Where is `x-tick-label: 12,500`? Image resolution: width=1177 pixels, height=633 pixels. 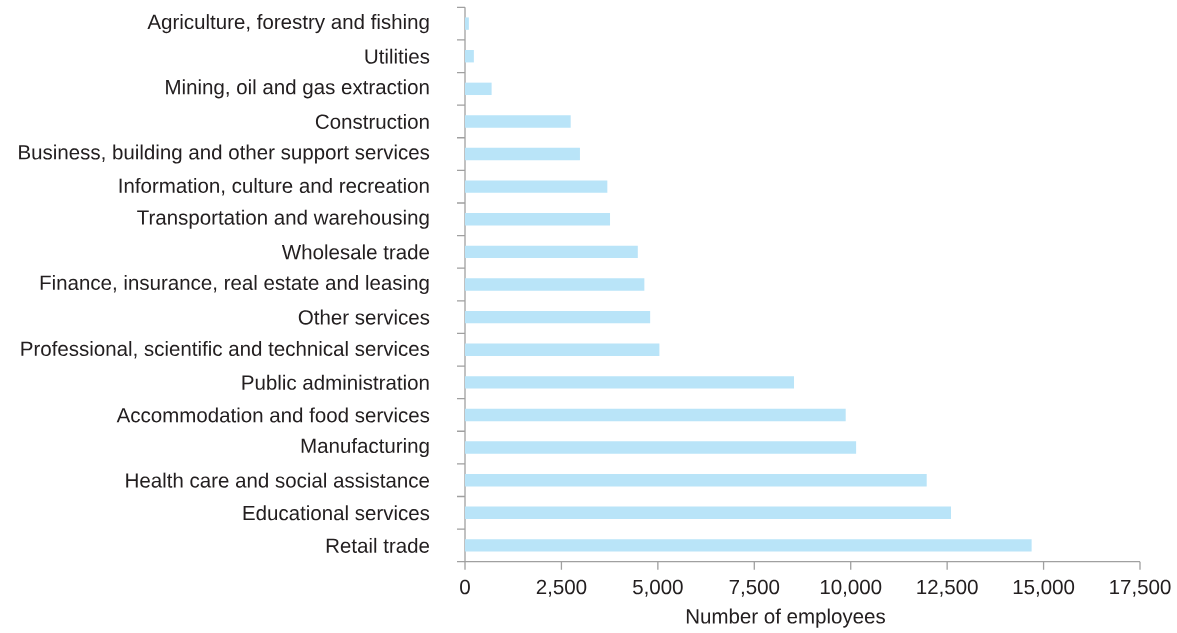
x-tick-label: 12,500 is located at coordinates (947, 588).